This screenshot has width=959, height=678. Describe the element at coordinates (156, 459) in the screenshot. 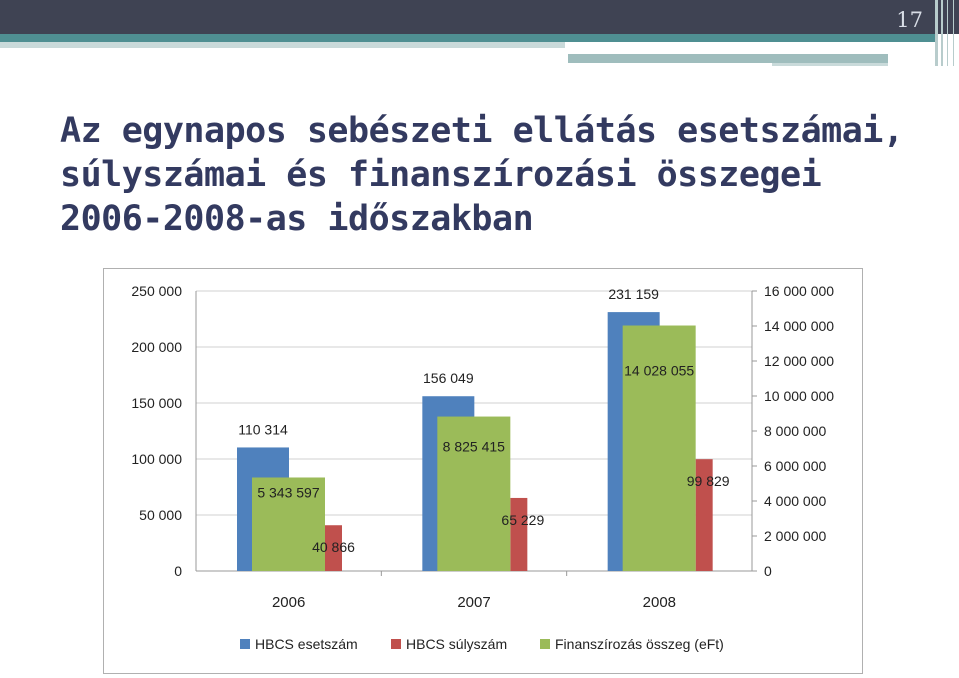

I see `y-left-tick-label: 100 000` at that location.